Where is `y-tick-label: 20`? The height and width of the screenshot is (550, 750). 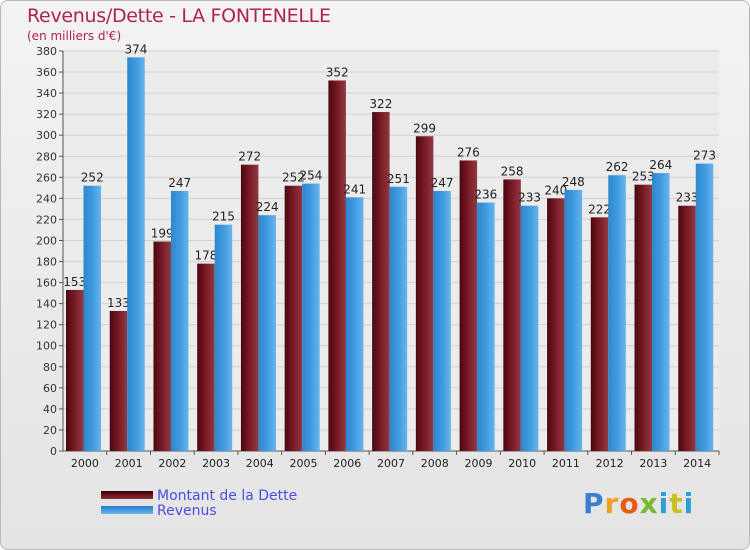 y-tick-label: 20 is located at coordinates (50, 430).